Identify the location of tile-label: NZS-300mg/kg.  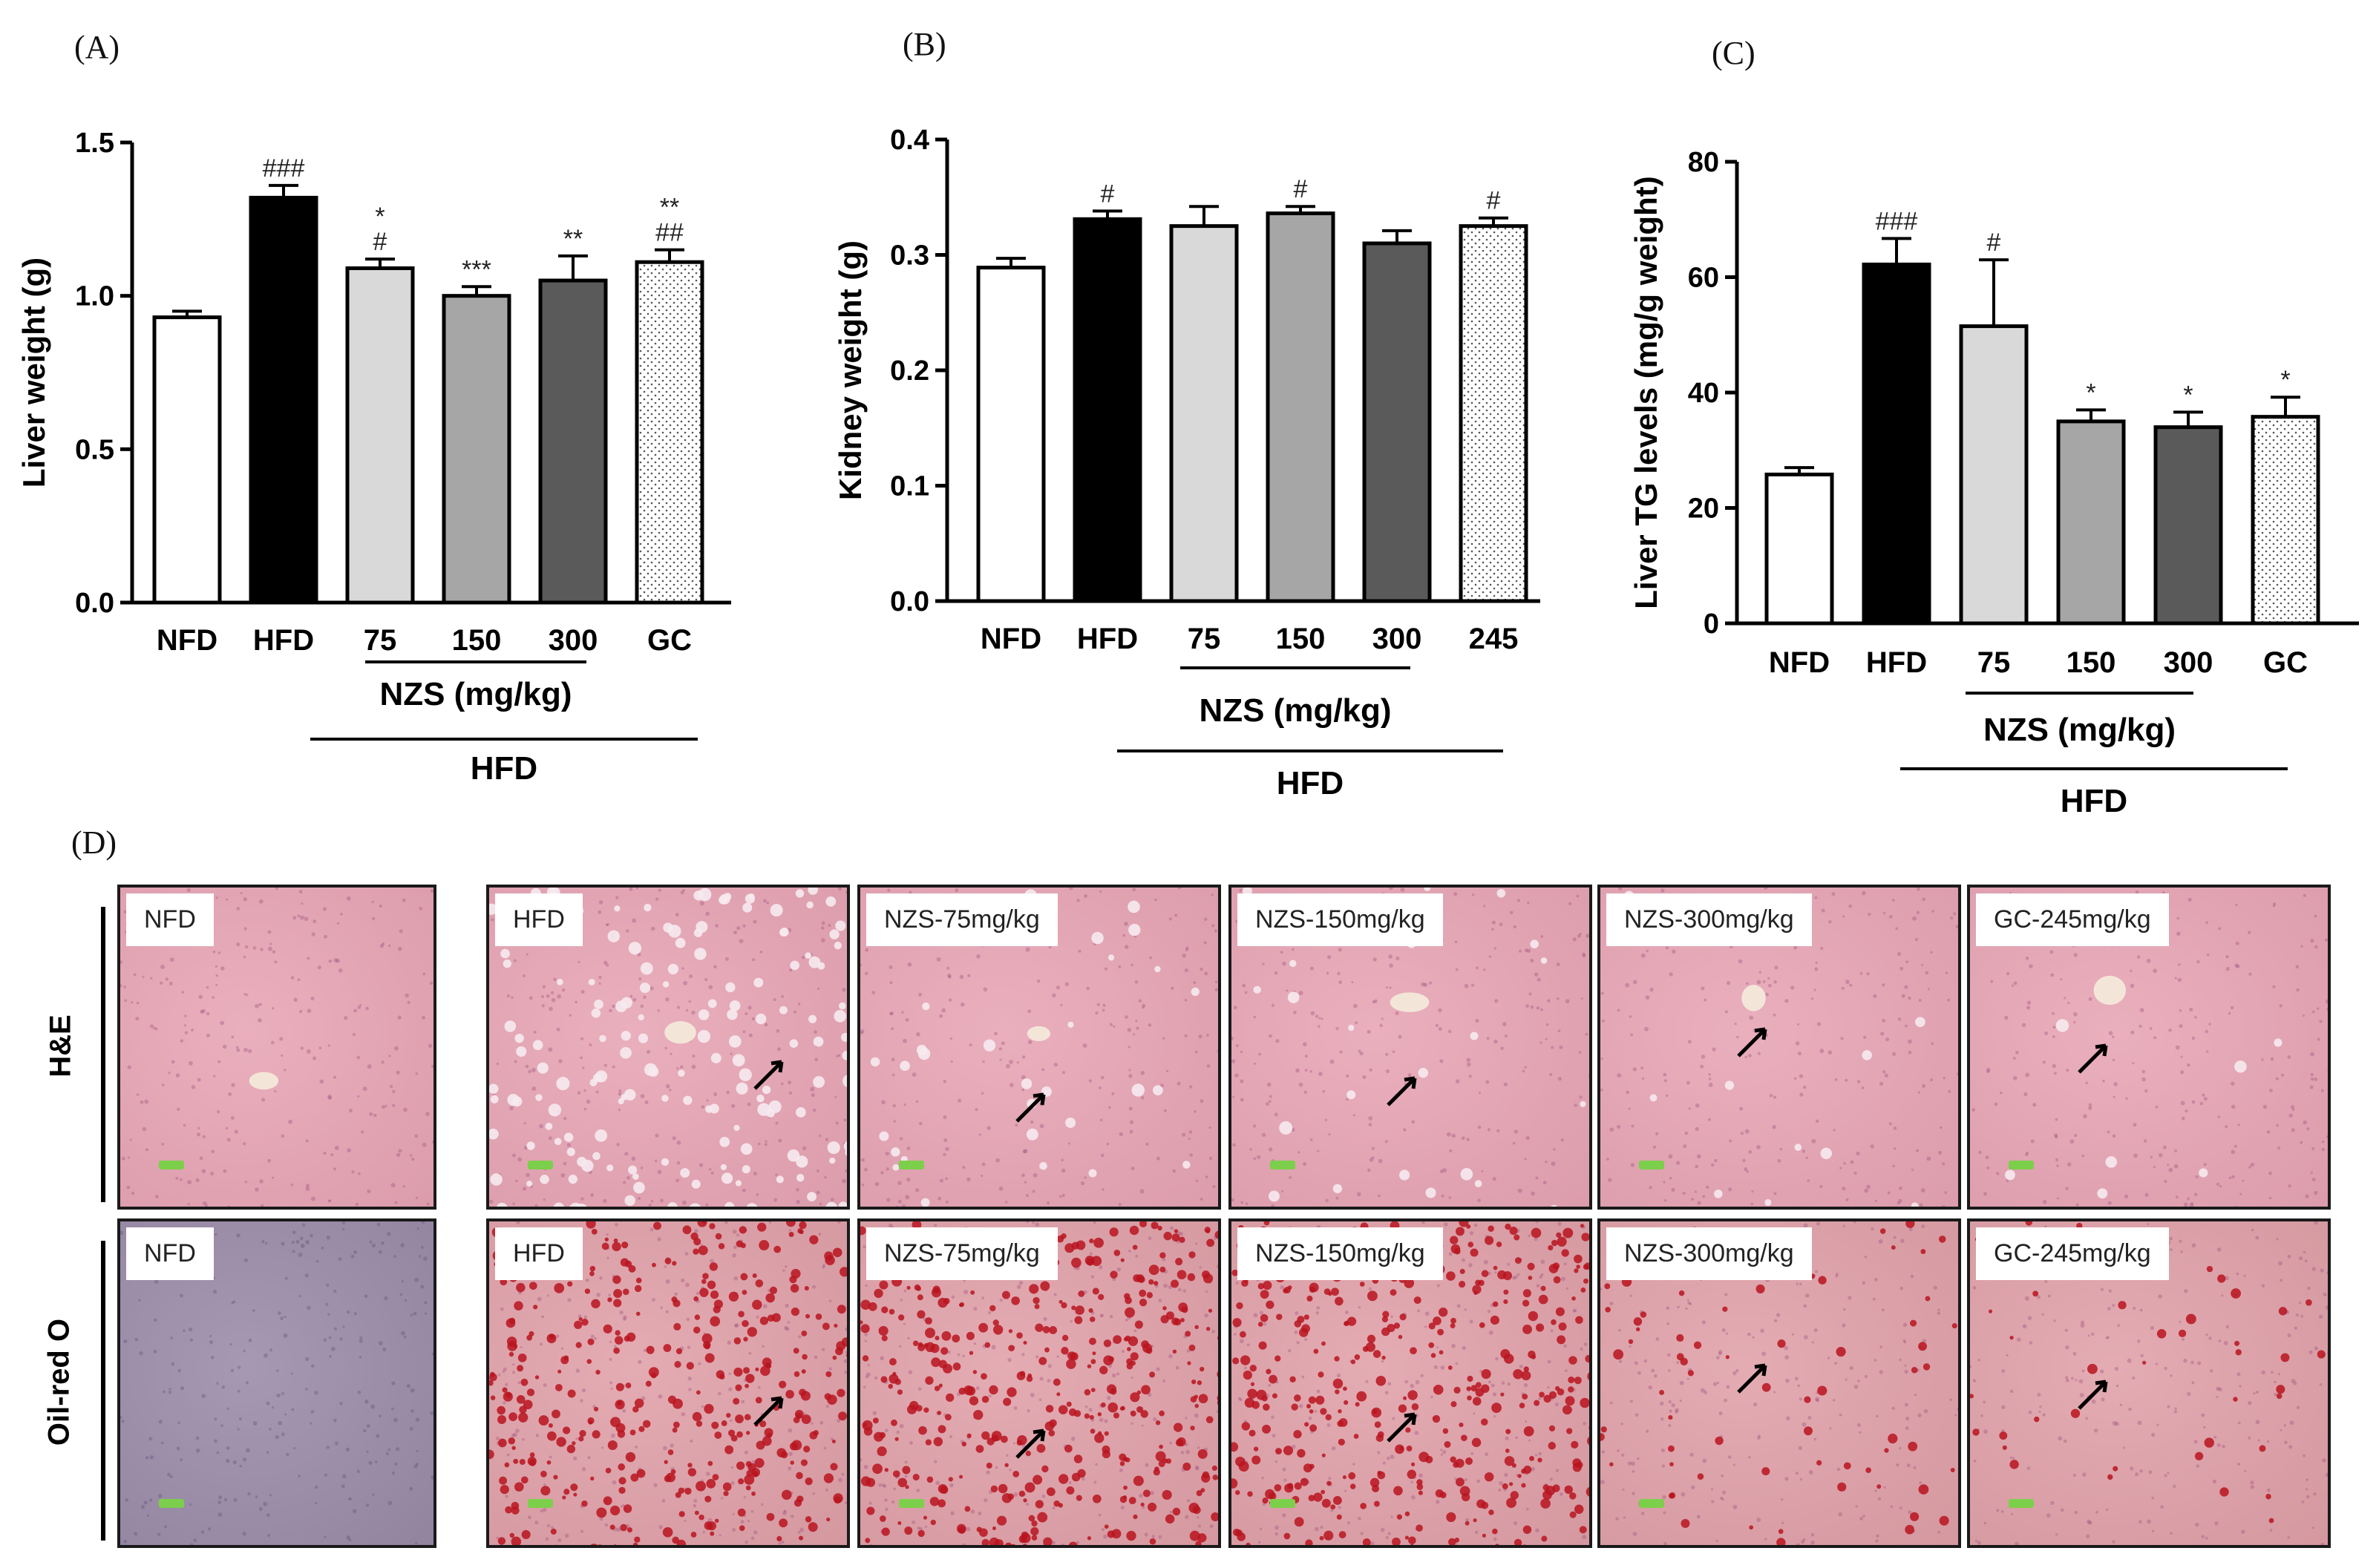
(1709, 920).